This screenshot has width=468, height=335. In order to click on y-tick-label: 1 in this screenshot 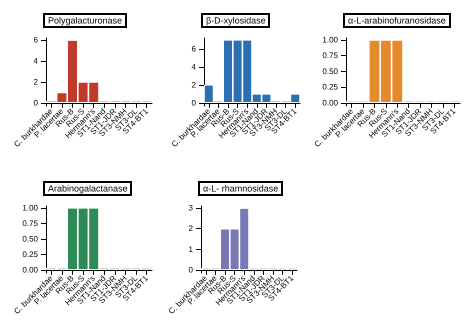, I will do `click(191, 249)`.